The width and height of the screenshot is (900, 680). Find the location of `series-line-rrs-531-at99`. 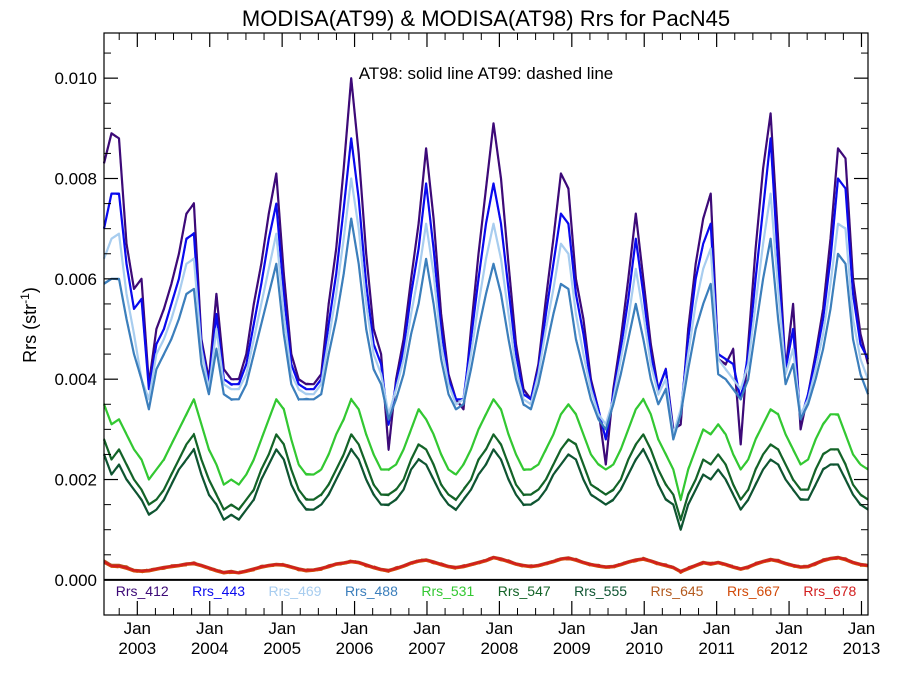

series-line-rrs-531-at99 is located at coordinates (486, 449).